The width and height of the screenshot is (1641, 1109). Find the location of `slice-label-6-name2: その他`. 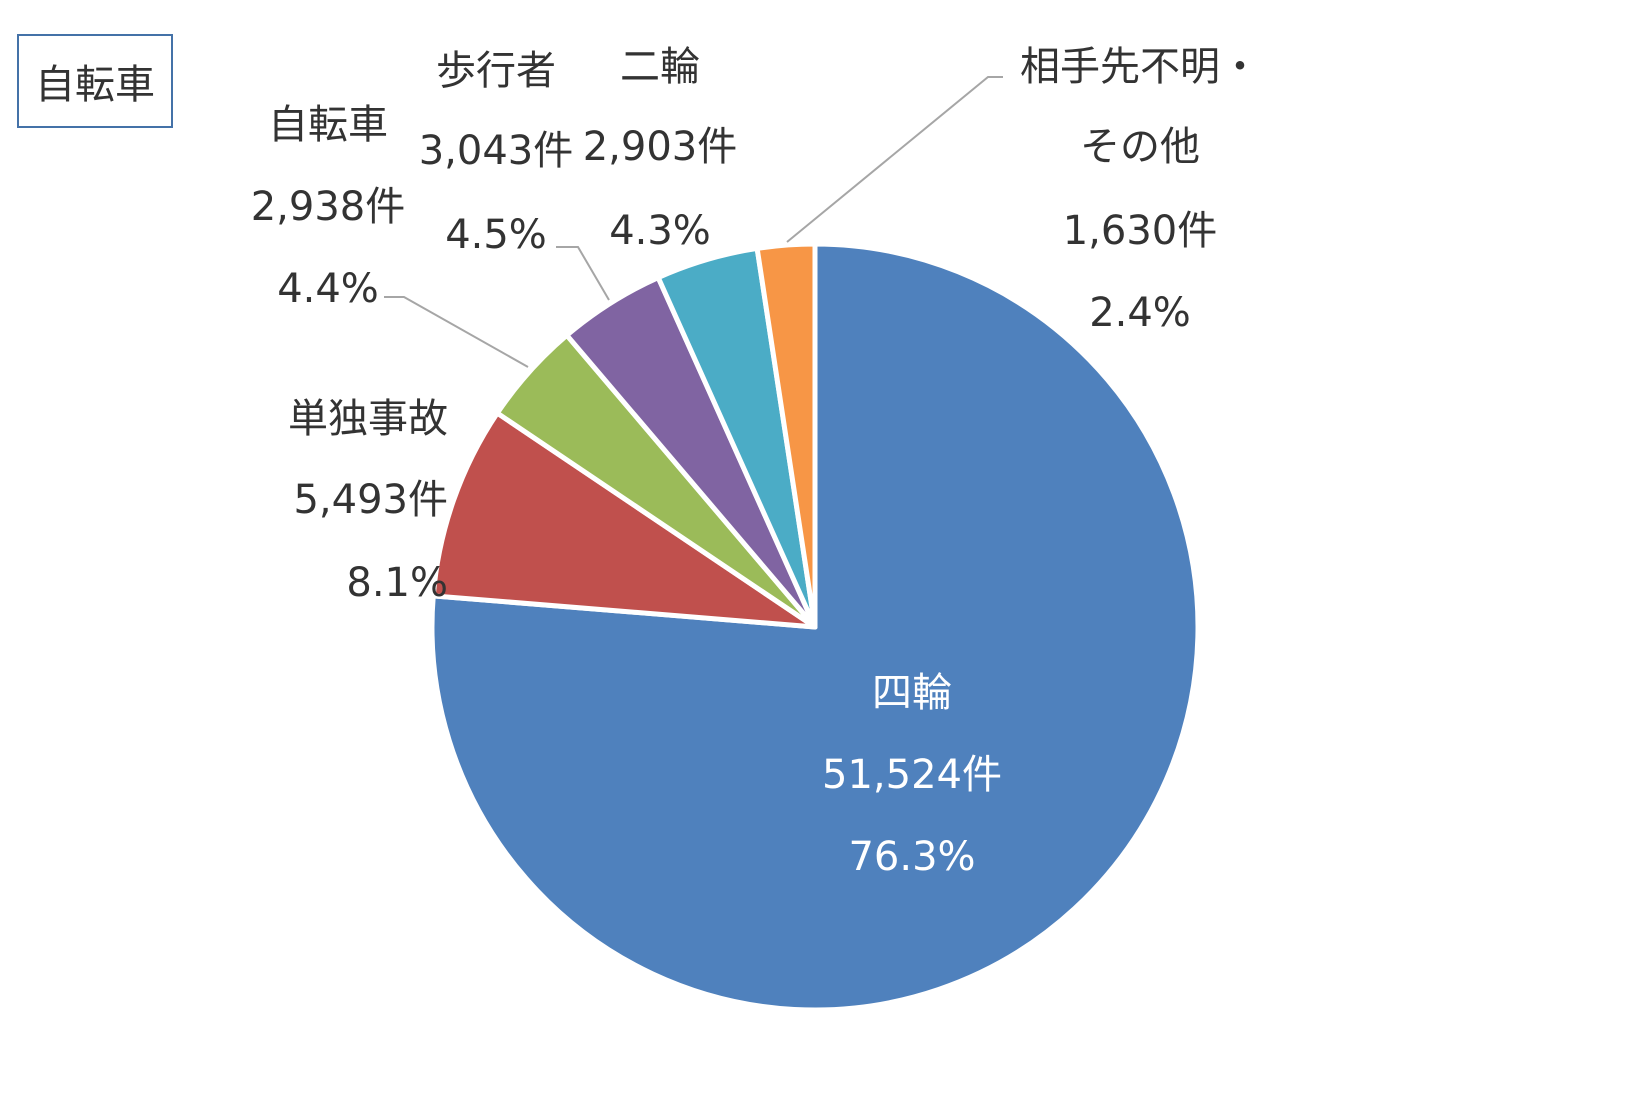

slice-label-6-name2: その他 is located at coordinates (1140, 147).